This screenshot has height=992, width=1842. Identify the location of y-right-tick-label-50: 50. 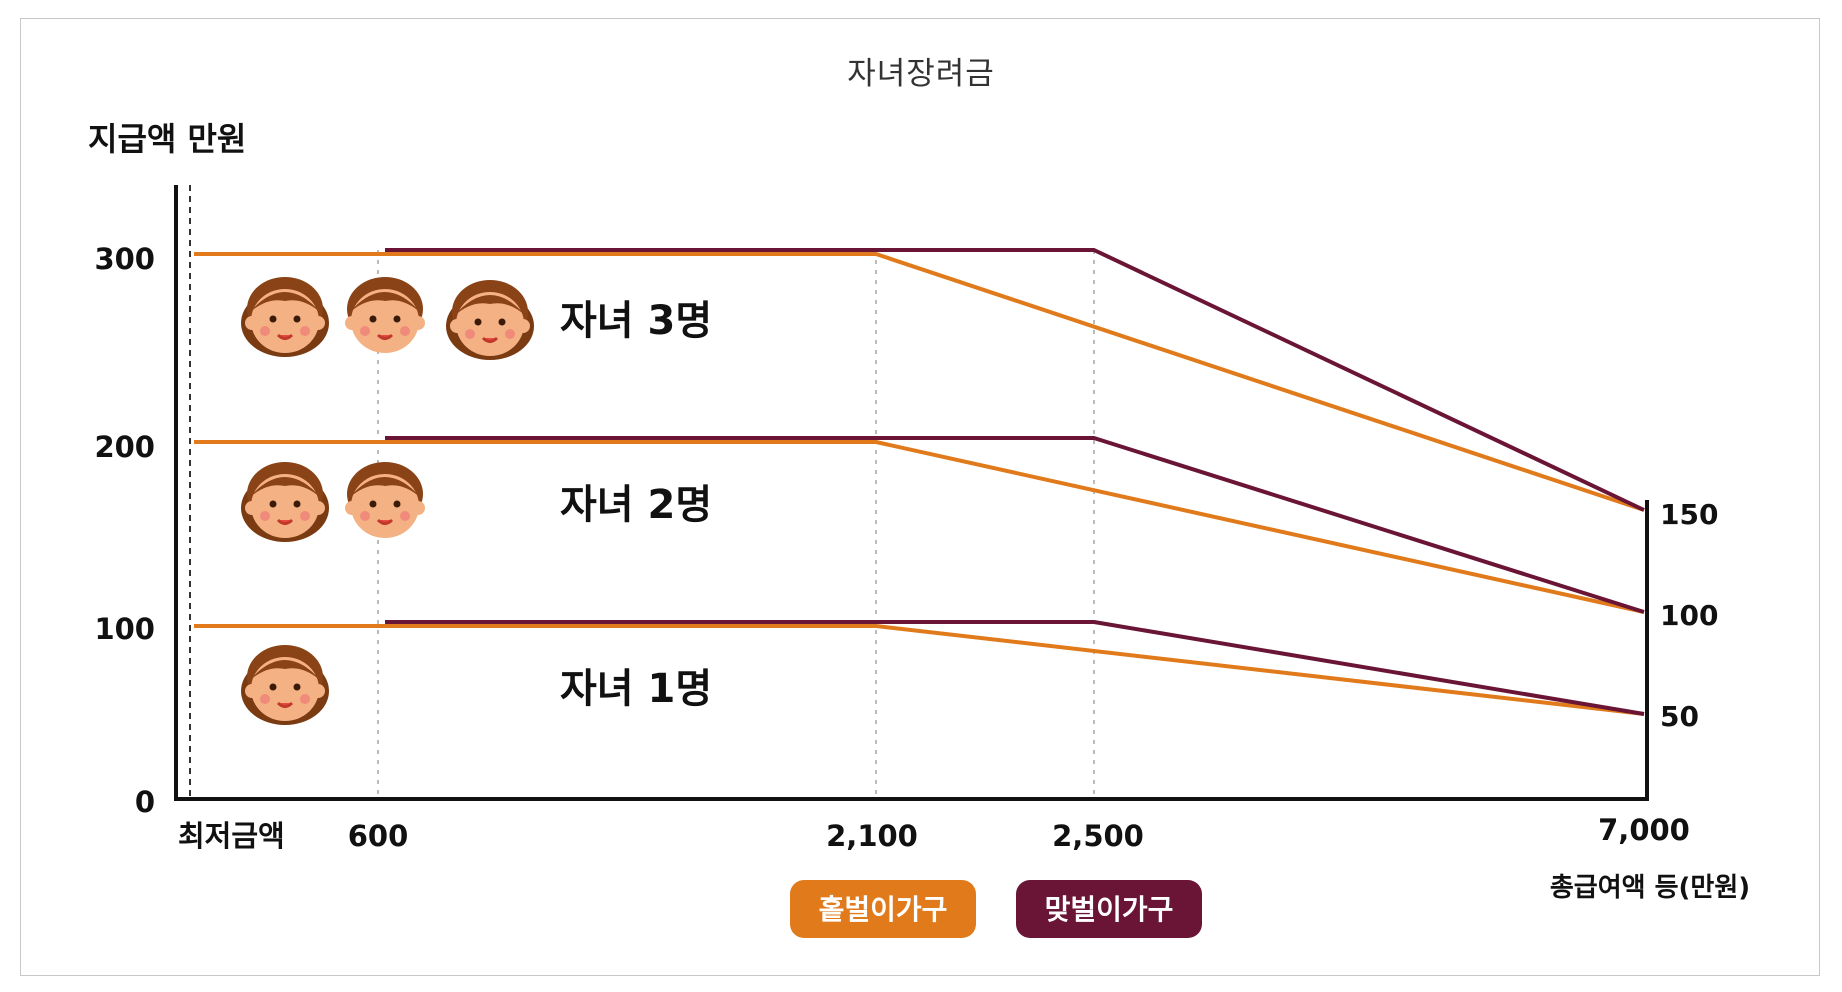
(1679, 716).